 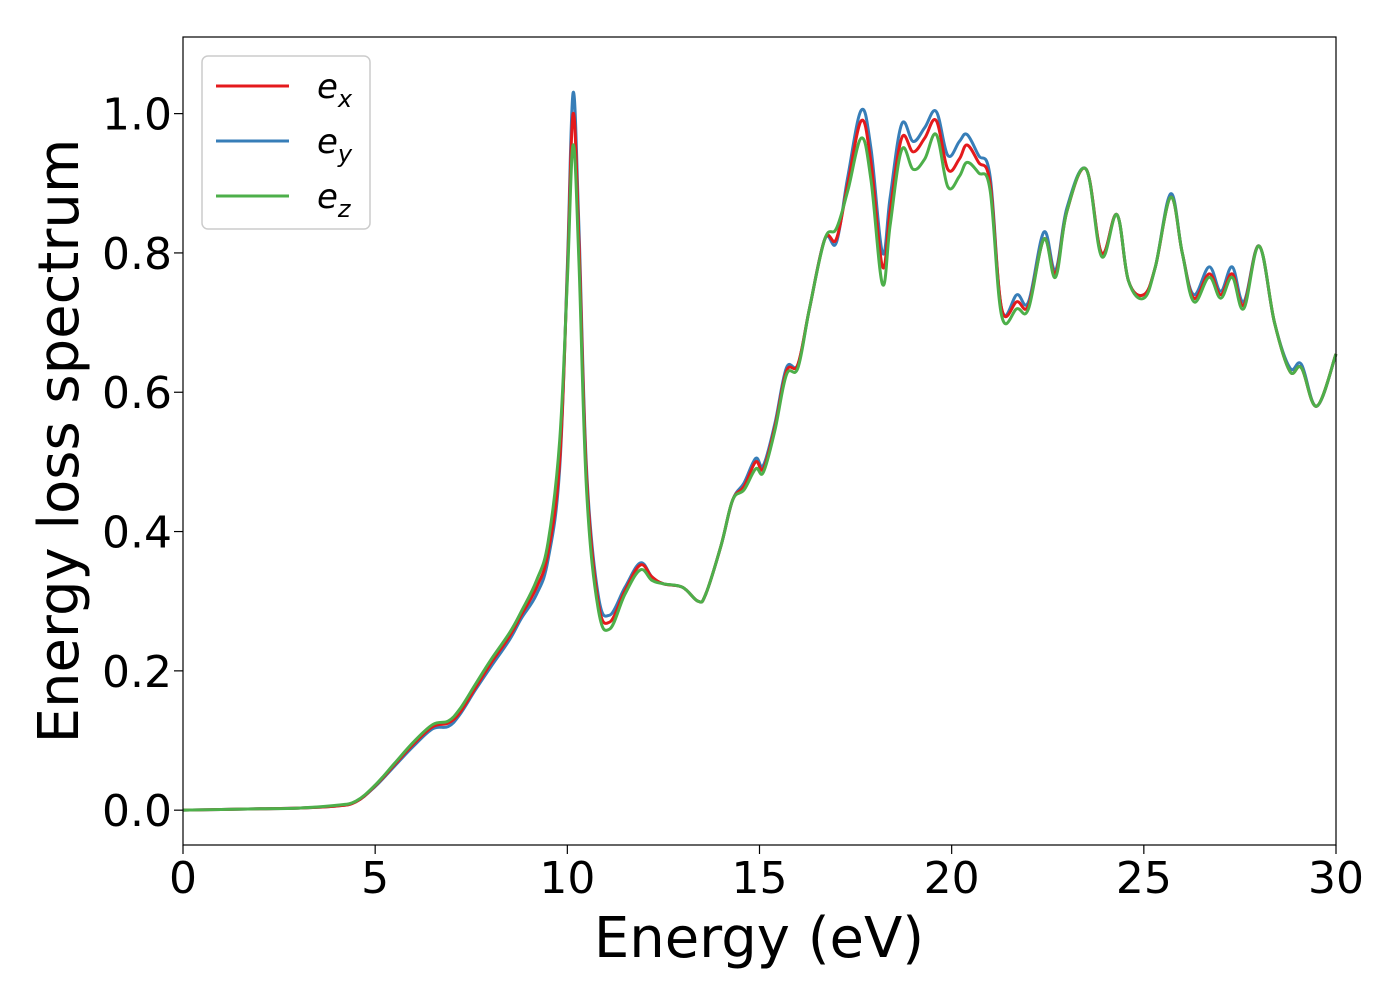 I want to click on y-tick-label: 0.6, so click(x=137, y=393).